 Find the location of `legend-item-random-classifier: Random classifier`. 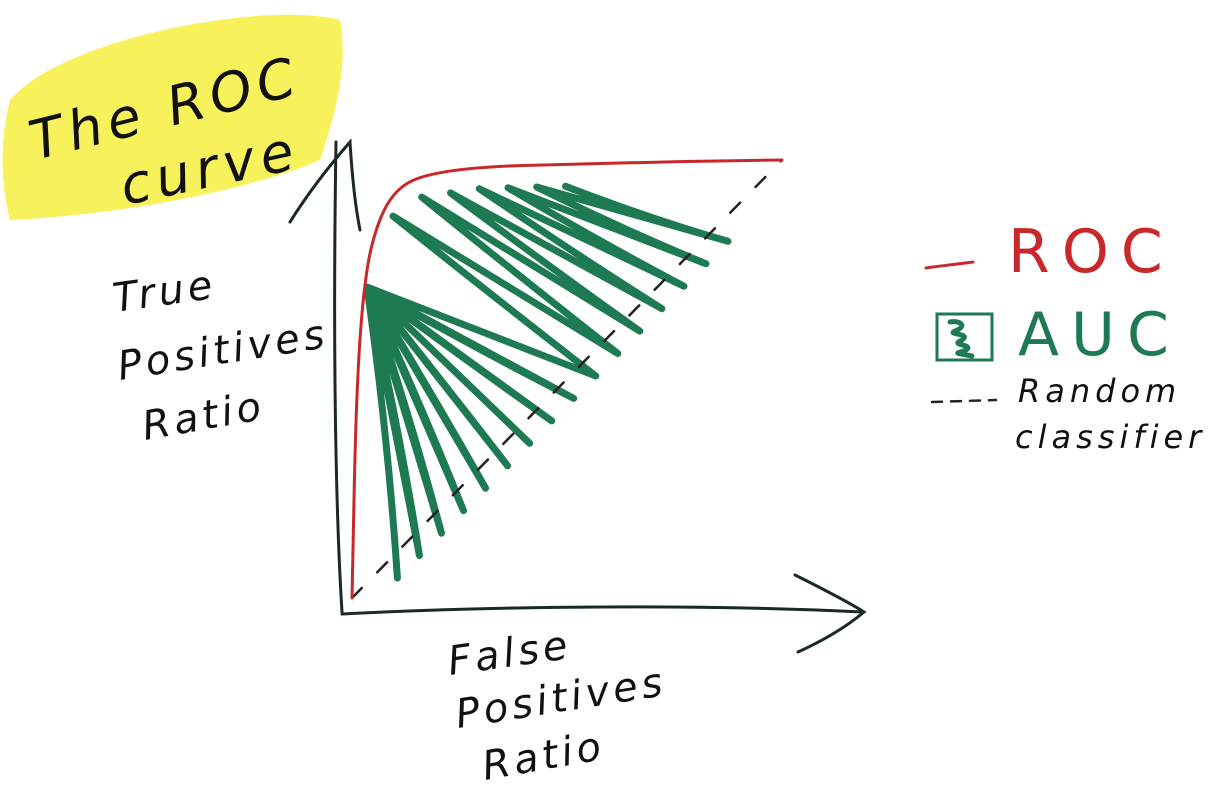

legend-item-random-classifier: Random classifier is located at coordinates (1068, 414).